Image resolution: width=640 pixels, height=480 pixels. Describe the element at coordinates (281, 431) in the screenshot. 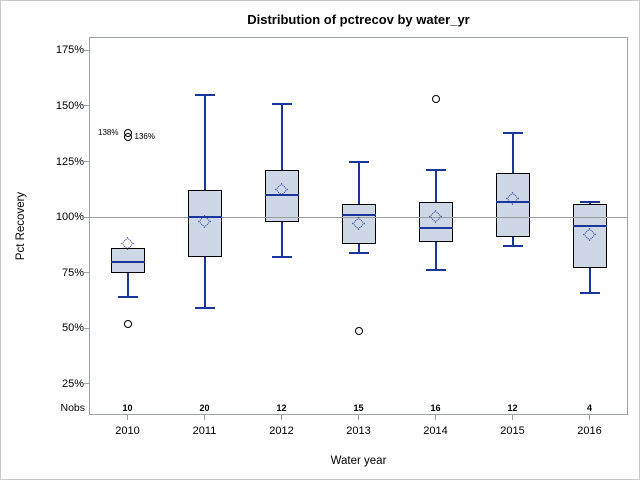

I see `x-tick-label-2012: 2012` at that location.